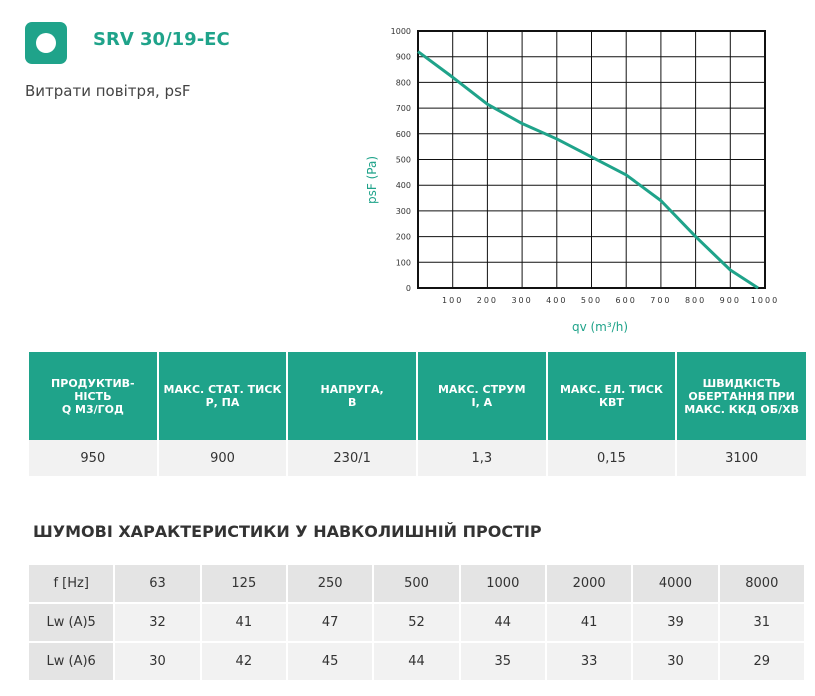 This screenshot has height=696, width=815. I want to click on subtitle: Витрати повітря, psF, so click(108, 91).